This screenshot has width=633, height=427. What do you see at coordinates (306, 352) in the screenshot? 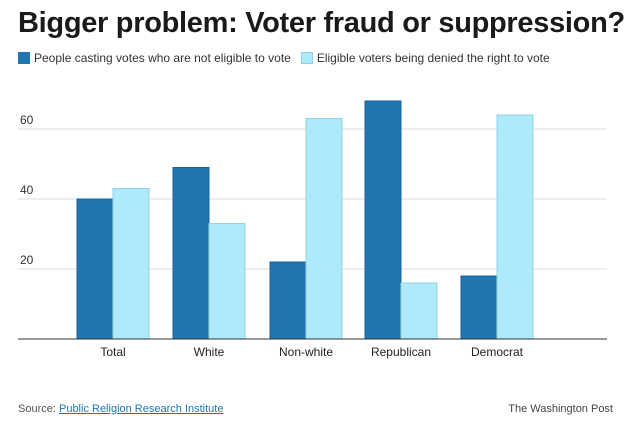
I see `x-tick-label-non-white: Non-white` at bounding box center [306, 352].